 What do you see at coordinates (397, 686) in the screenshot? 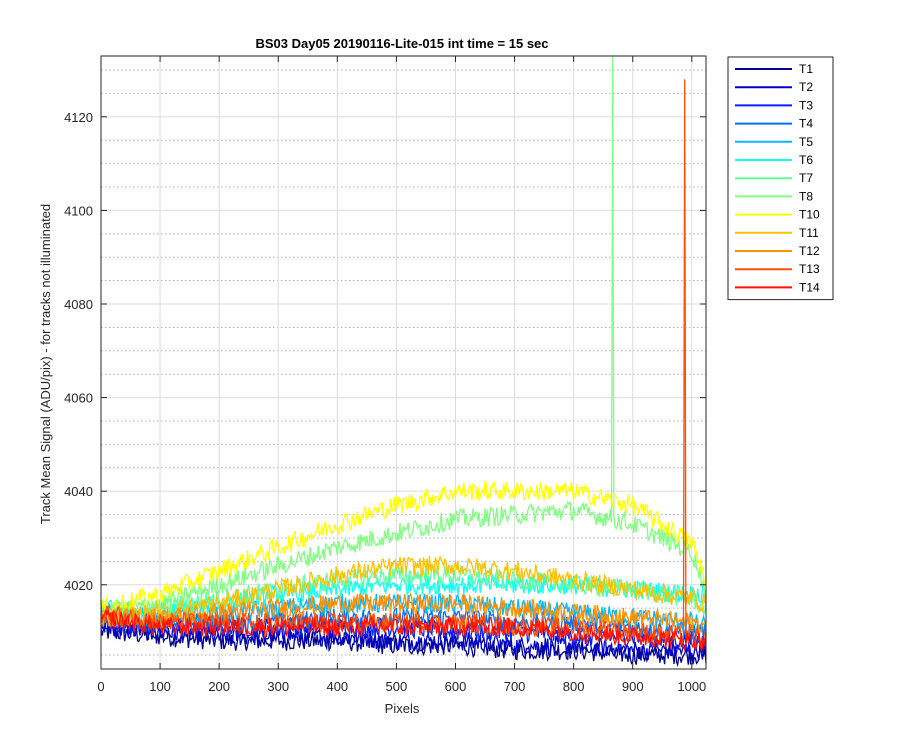
I see `x-tick-label: 500` at bounding box center [397, 686].